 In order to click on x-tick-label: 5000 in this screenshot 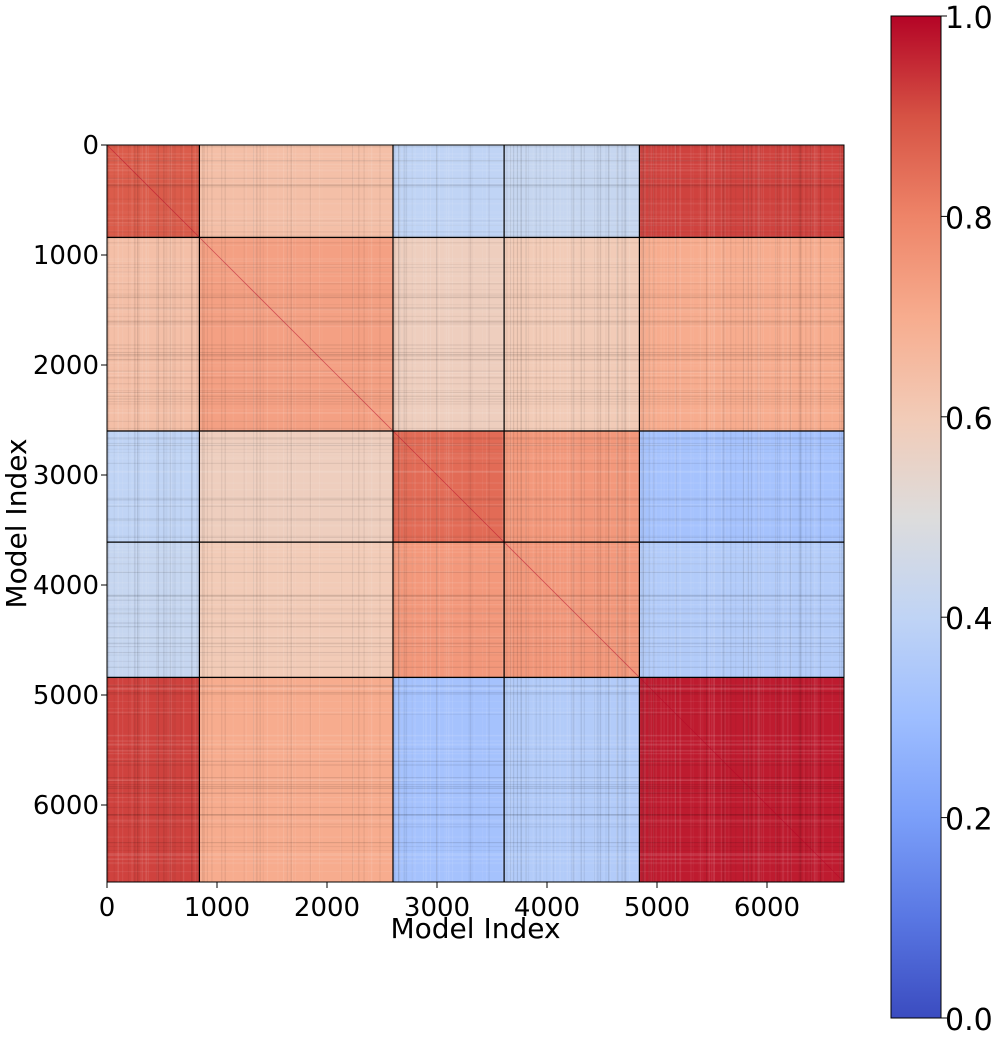, I will do `click(657, 908)`.